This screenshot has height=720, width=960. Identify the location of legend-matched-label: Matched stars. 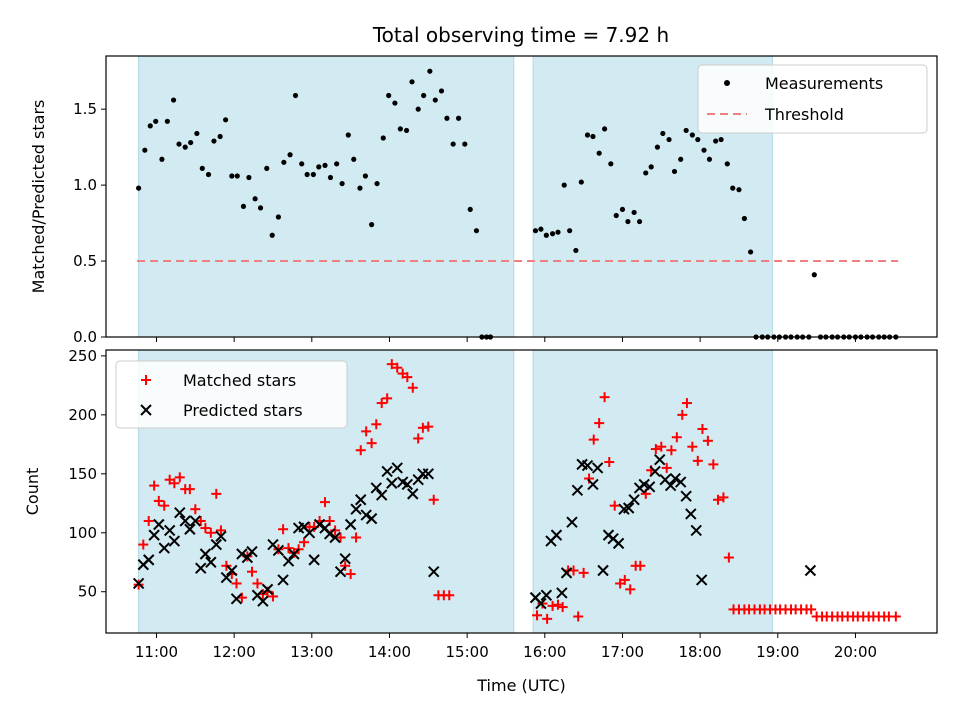
(239, 380).